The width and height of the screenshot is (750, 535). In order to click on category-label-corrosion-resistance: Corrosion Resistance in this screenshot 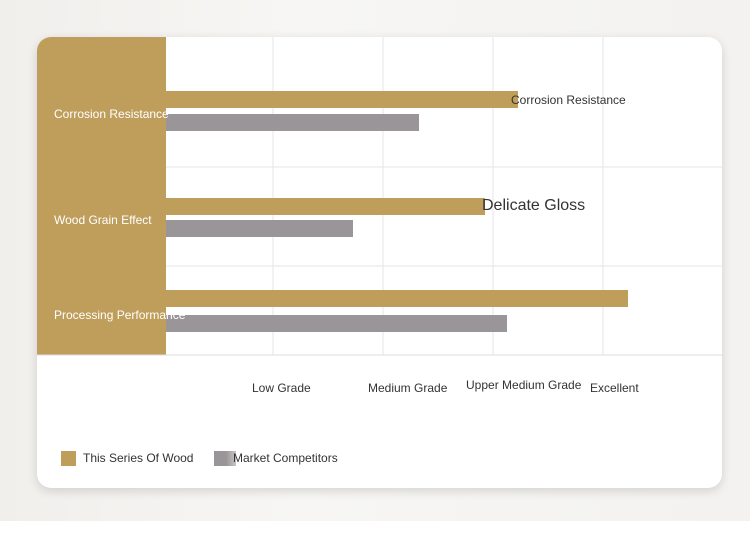, I will do `click(111, 114)`.